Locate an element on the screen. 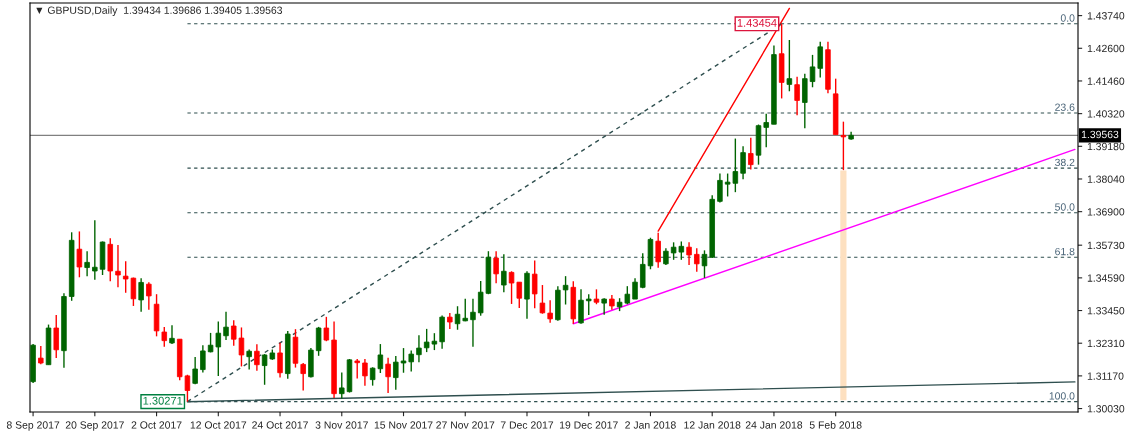 This screenshot has height=434, width=1133. y-tick-label: 1.35730 is located at coordinates (1106, 245).